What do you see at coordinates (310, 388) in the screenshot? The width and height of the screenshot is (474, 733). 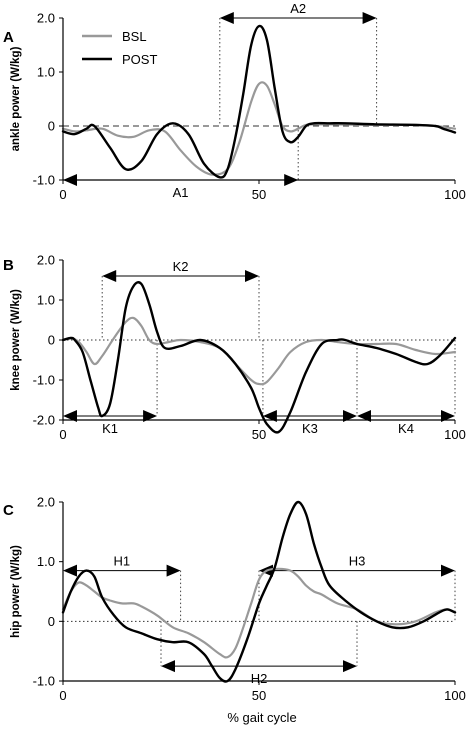 I see `annotation-k3: K3` at bounding box center [310, 388].